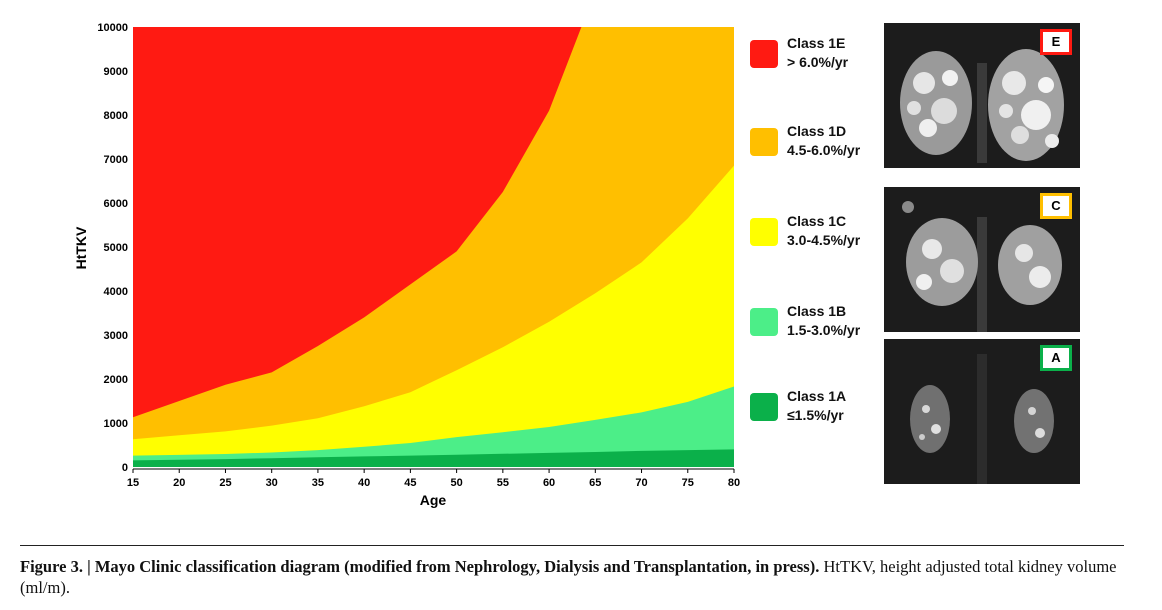 The width and height of the screenshot is (1162, 610). I want to click on x-tick-label: 70, so click(641, 483).